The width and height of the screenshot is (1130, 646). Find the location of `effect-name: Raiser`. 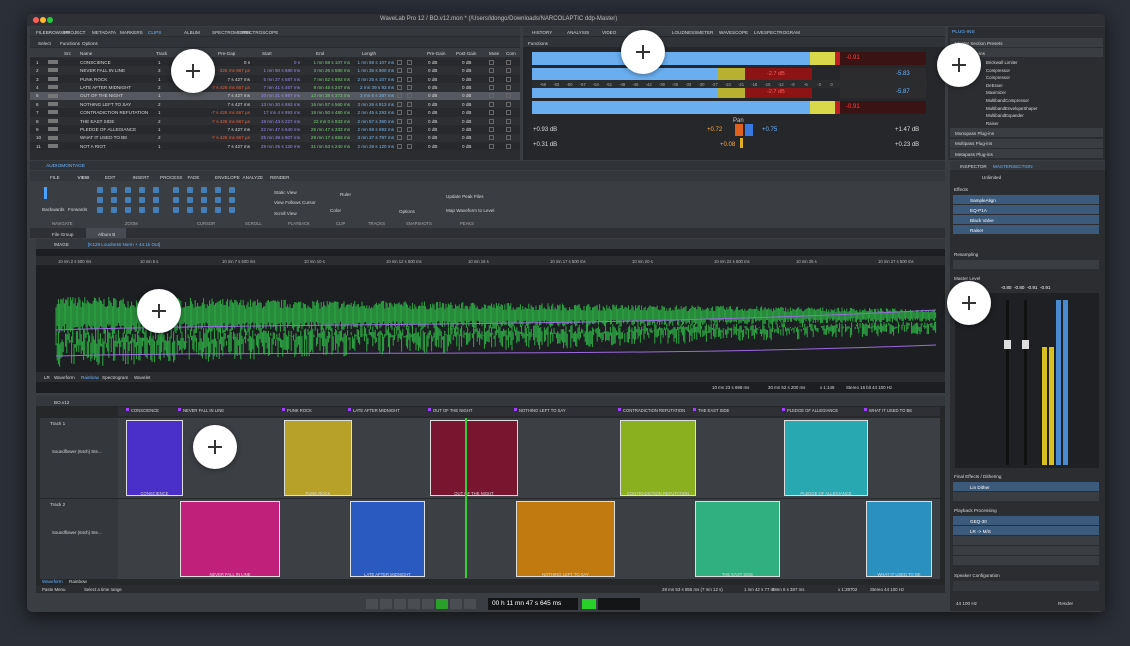

effect-name: Raiser is located at coordinates (977, 230).